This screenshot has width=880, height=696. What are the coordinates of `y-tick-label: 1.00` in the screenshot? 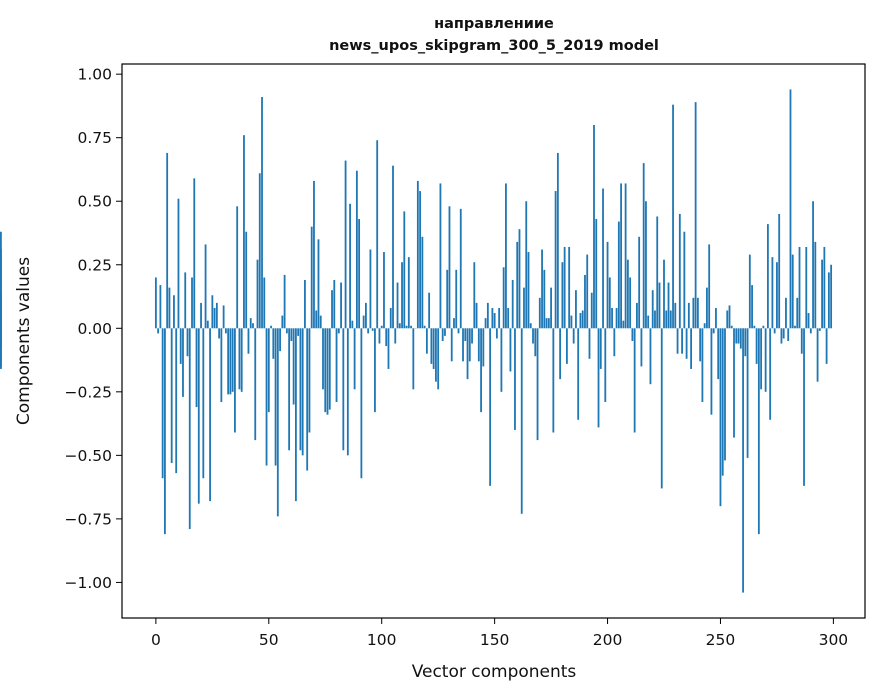 It's located at (94, 75).